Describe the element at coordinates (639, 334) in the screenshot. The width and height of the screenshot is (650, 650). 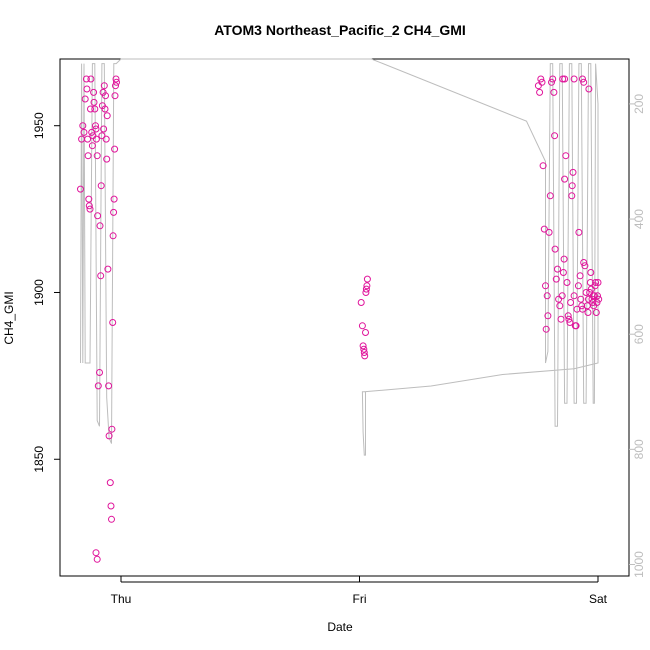
I see `right-tick-label-2: 600` at that location.